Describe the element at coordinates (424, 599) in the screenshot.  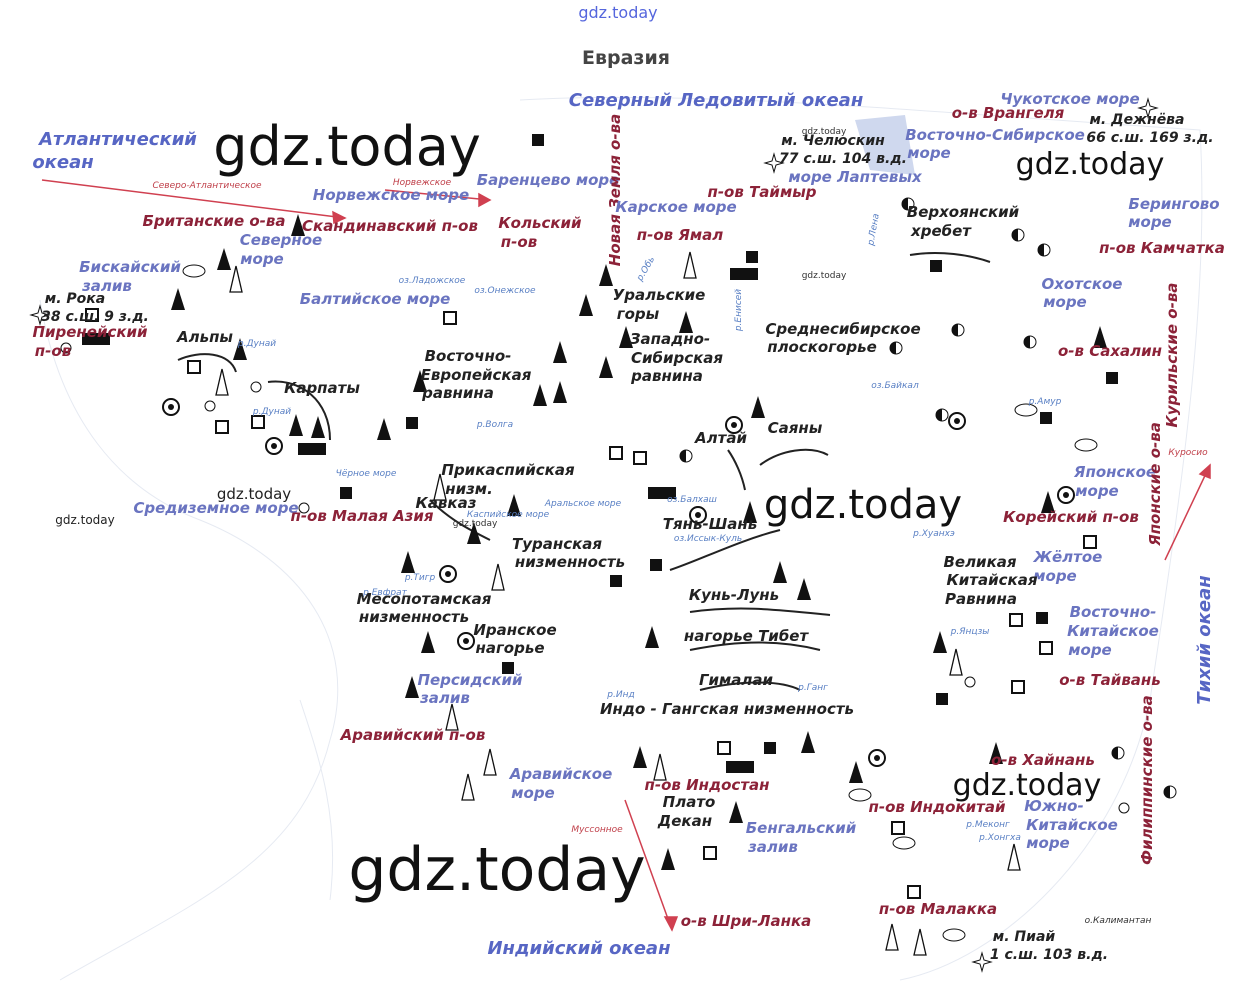
I see `map-label: Месопотамская` at that location.